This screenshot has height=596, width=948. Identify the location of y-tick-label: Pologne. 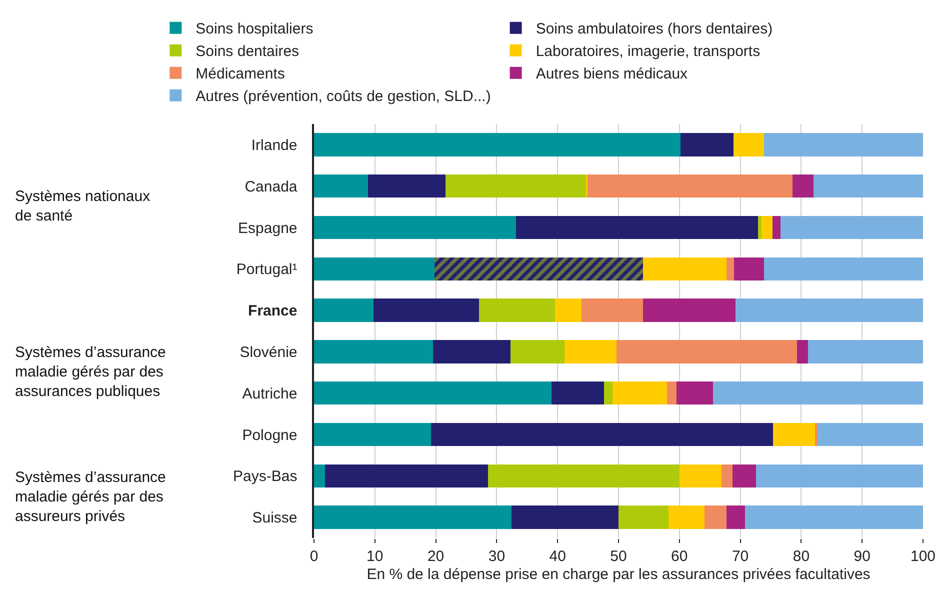
(270, 435).